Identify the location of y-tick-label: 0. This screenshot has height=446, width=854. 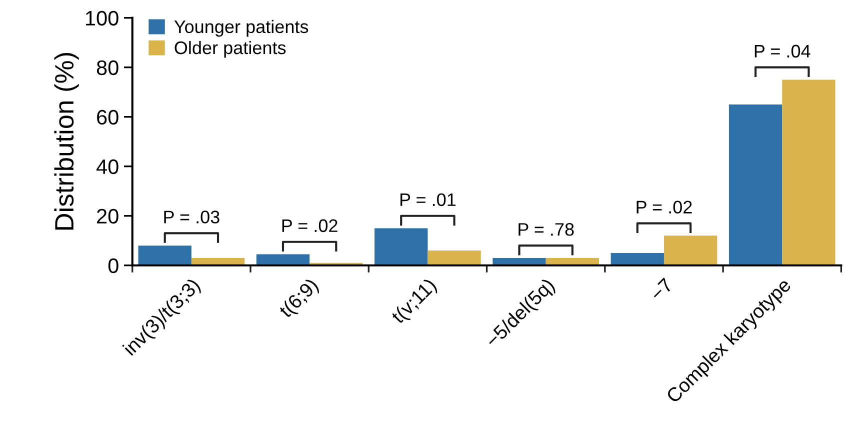
(113, 266).